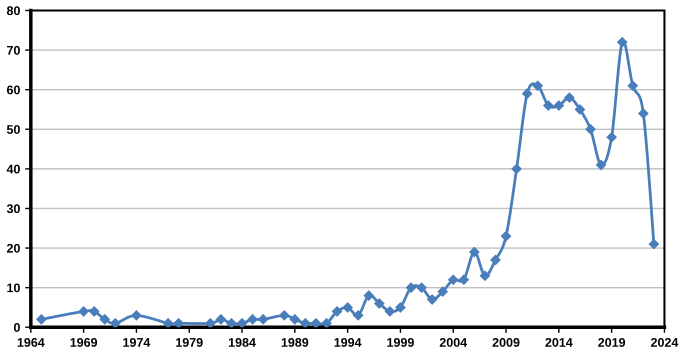 The height and width of the screenshot is (350, 685). Describe the element at coordinates (400, 342) in the screenshot. I see `x-tick-label: 1999` at that location.